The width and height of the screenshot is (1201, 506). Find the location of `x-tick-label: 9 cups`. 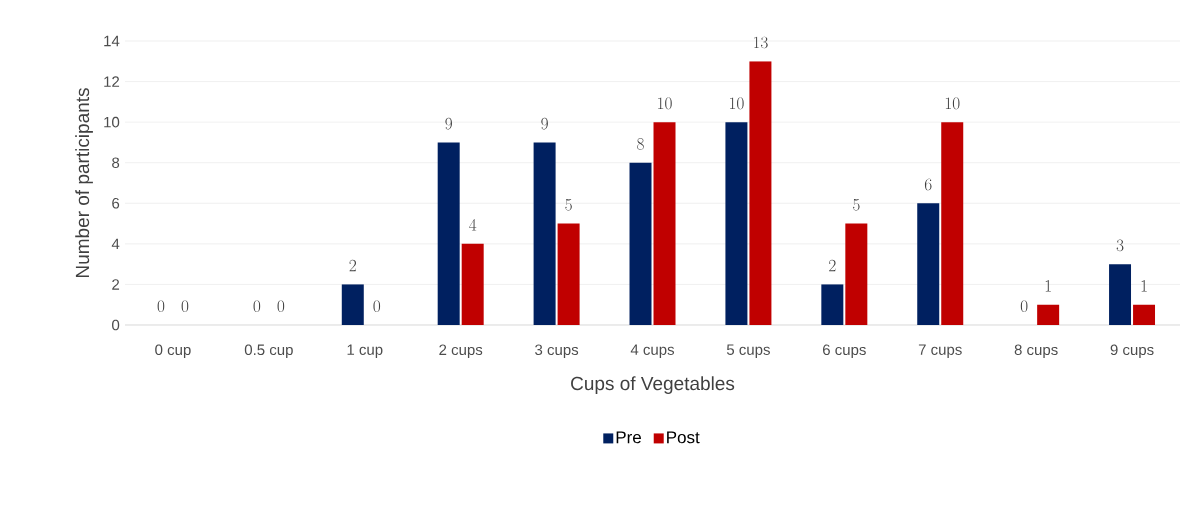

x-tick-label: 9 cups is located at coordinates (1132, 351).